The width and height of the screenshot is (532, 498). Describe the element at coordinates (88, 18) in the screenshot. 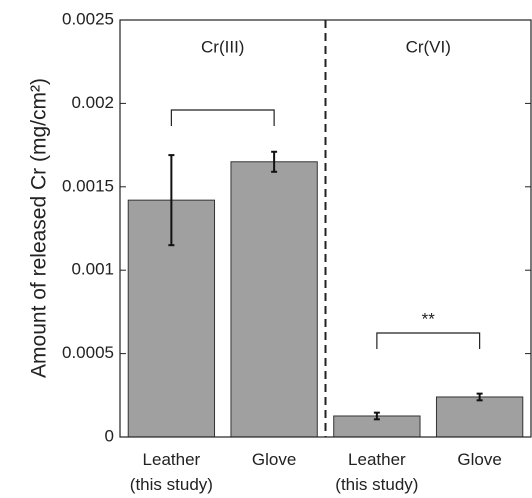

I see `y-tick-label: 0.0025` at that location.